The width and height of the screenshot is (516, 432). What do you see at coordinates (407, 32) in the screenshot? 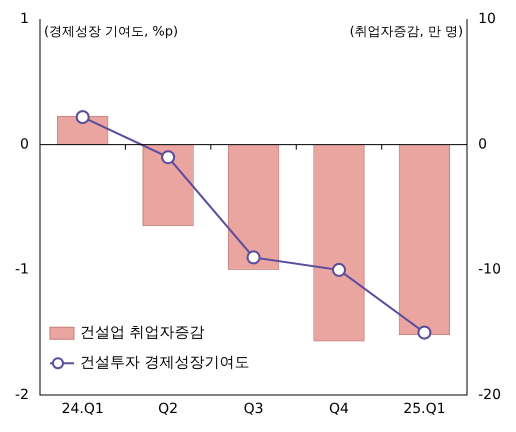
I see `y2-axis-title: (취업자증감, 만 명)` at bounding box center [407, 32].